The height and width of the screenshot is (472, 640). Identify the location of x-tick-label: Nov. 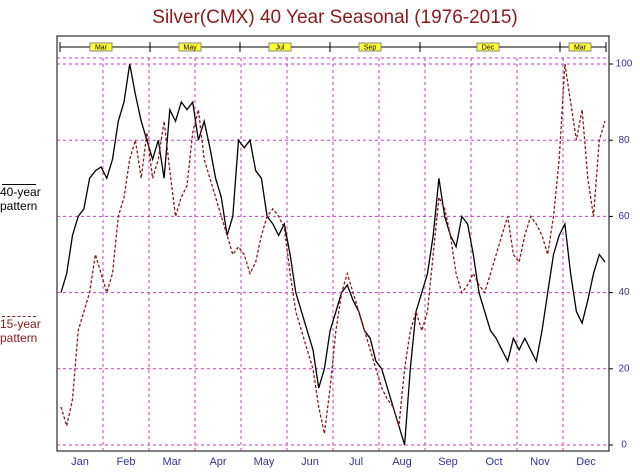
(540, 462).